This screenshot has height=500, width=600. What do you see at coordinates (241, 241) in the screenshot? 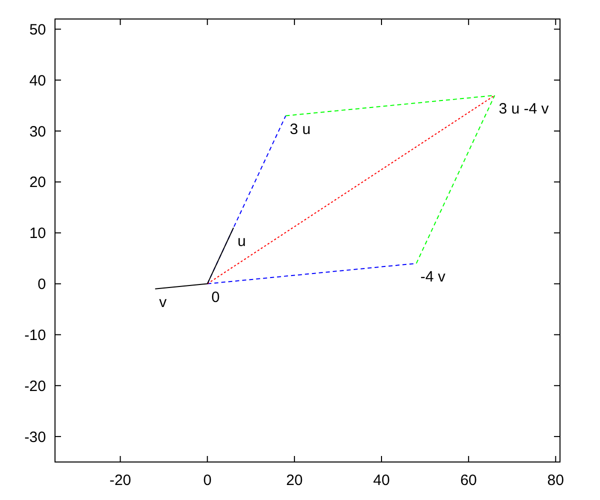
I see `annotation: u` at bounding box center [241, 241].